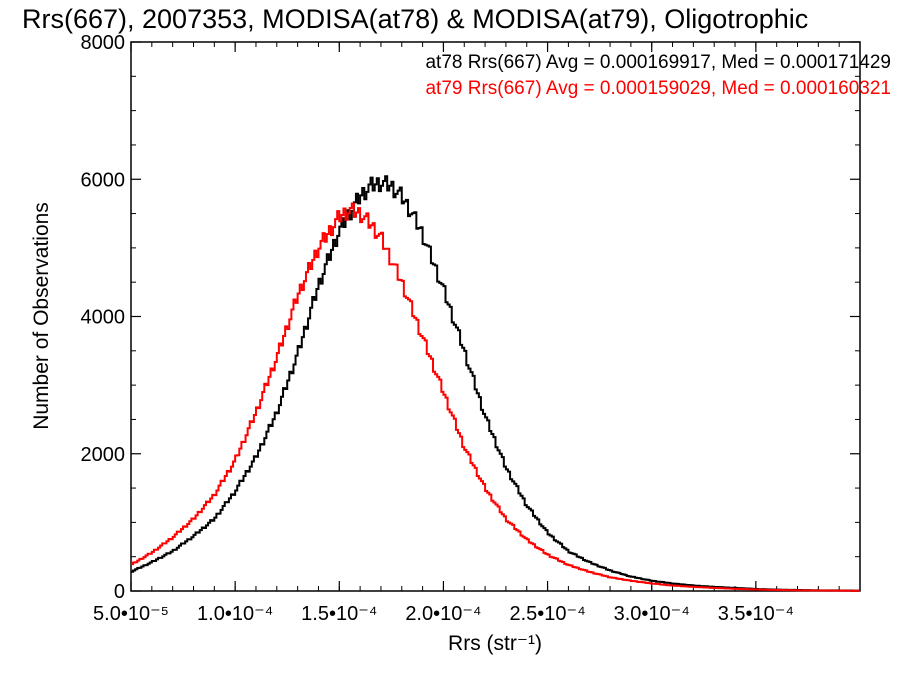 Image resolution: width=900 pixels, height=675 pixels. What do you see at coordinates (103, 43) in the screenshot?
I see `y-tick-label: 8000` at bounding box center [103, 43].